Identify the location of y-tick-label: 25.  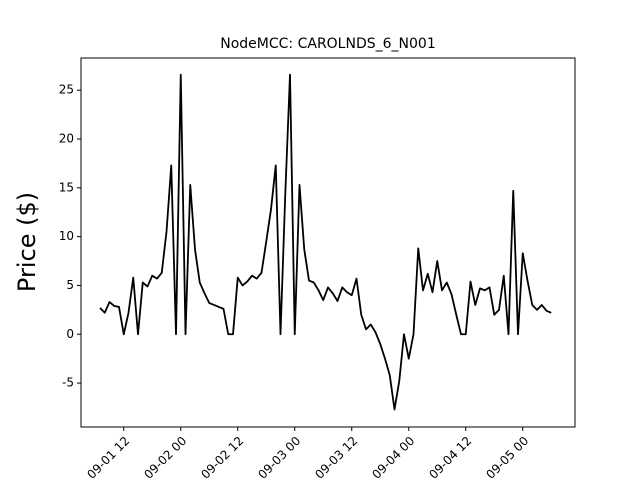
(66, 90).